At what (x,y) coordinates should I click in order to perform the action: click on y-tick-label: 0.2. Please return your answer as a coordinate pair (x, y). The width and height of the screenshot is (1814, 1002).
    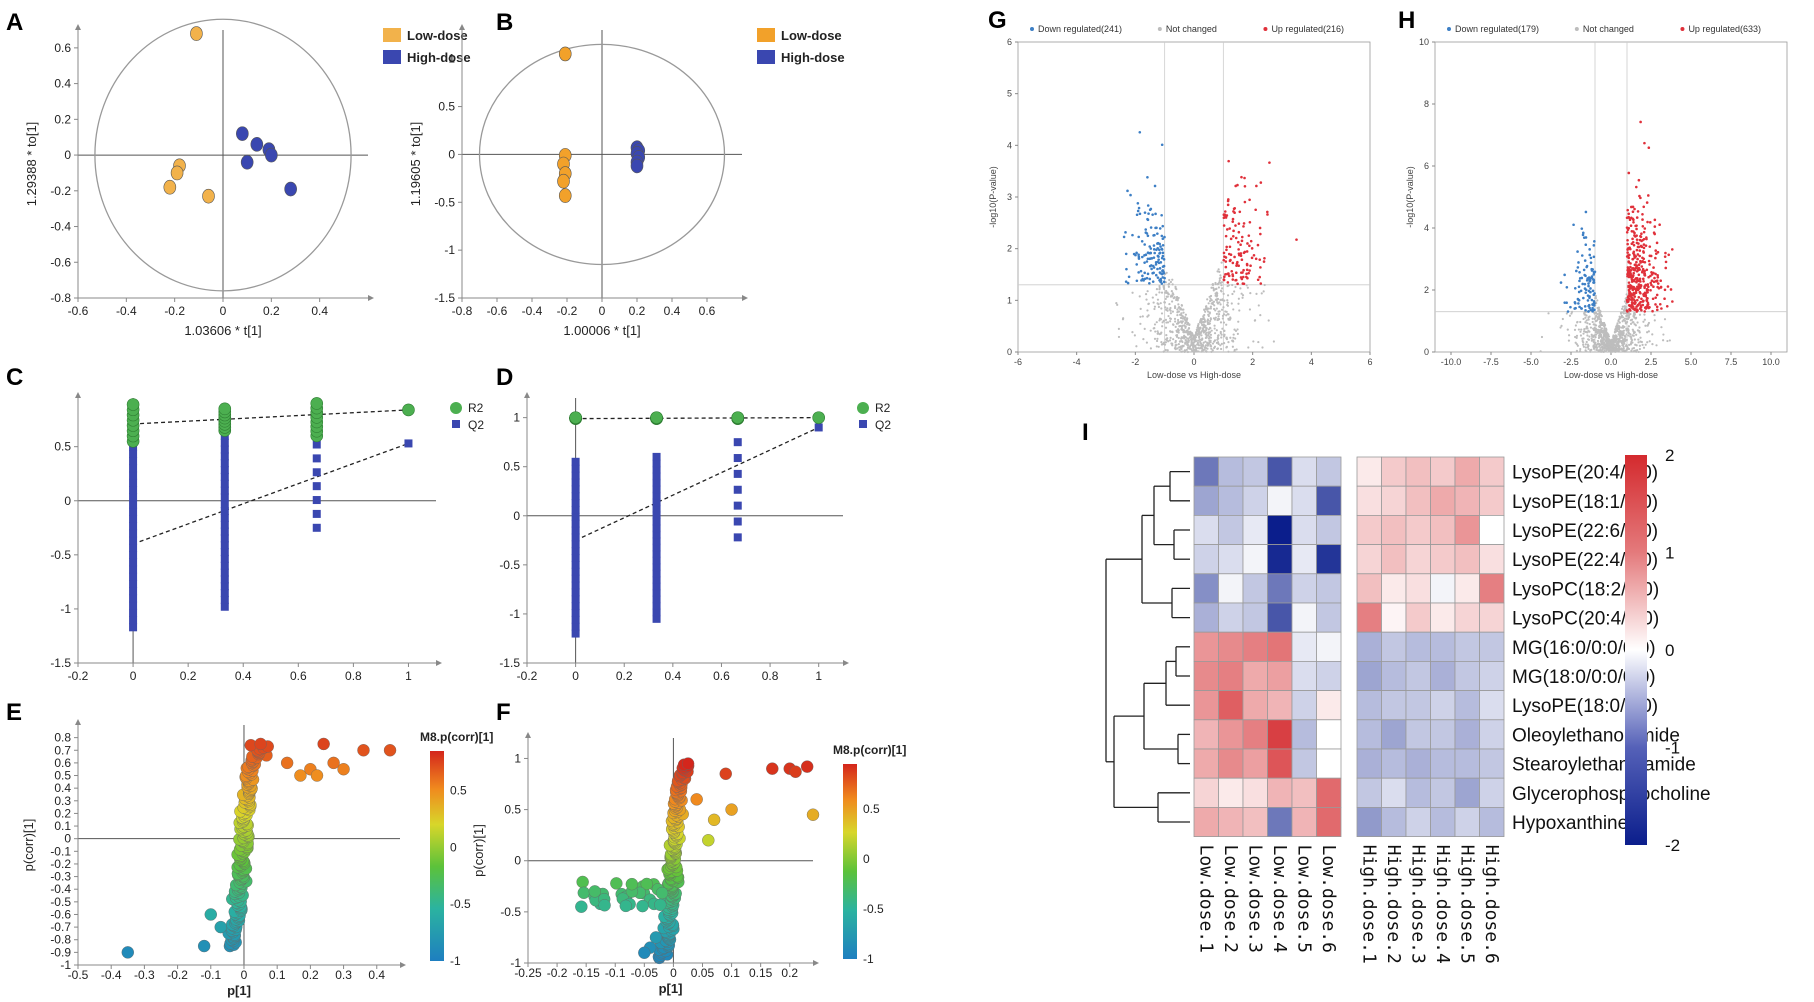
    Looking at the image, I should click on (62, 119).